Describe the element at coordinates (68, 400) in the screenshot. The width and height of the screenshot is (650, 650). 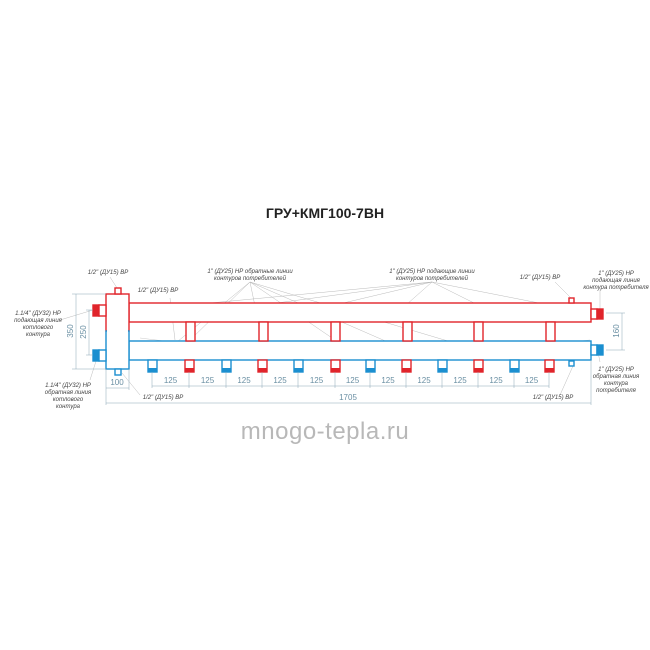
I see `note-left-return: котлового` at that location.